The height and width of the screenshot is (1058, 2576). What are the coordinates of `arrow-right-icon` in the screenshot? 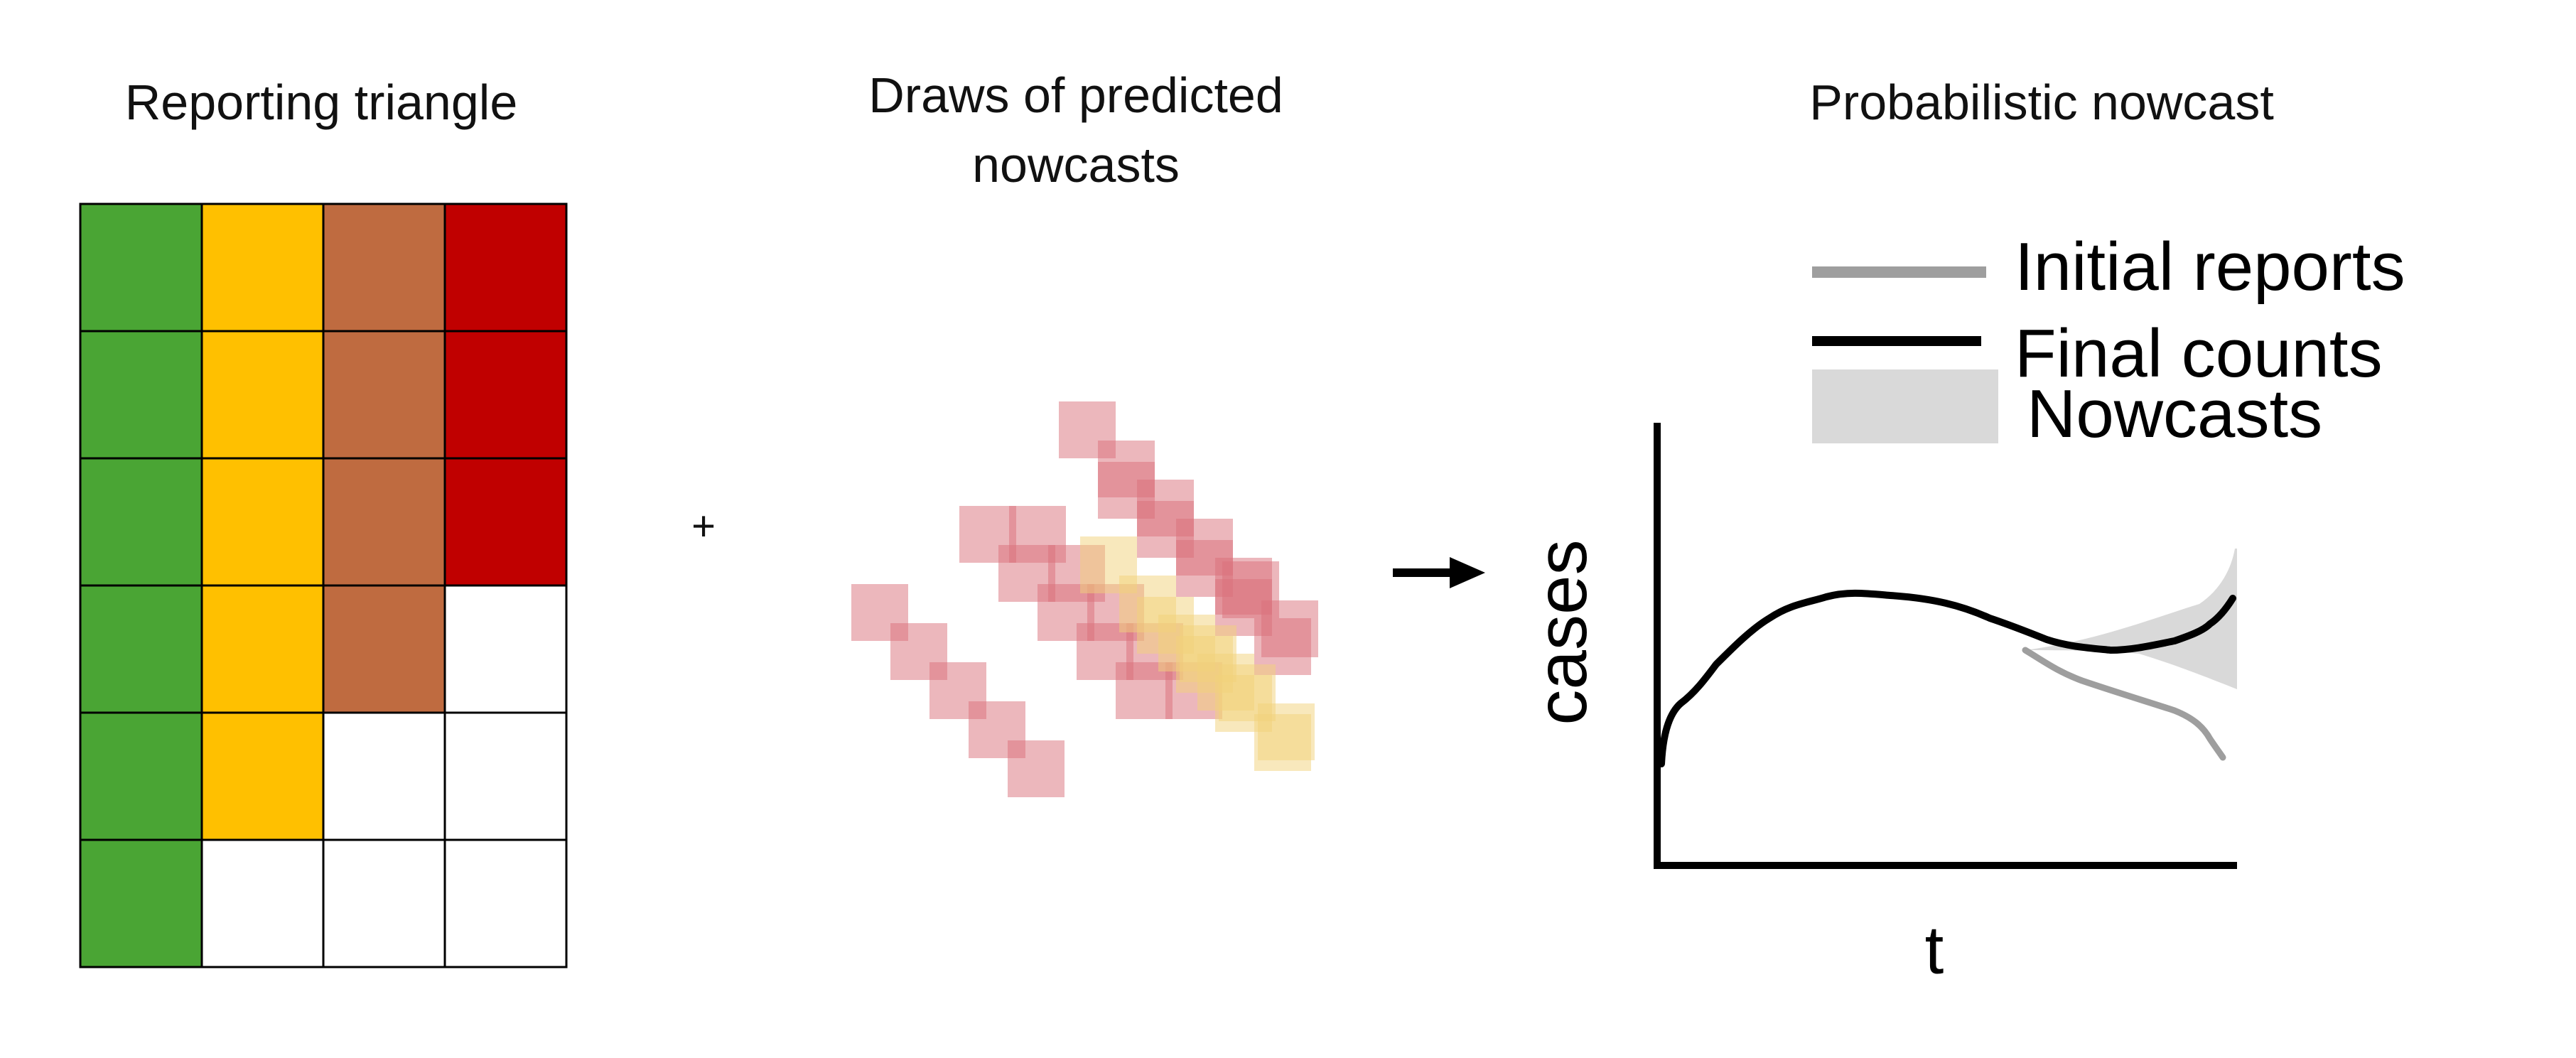 It's located at (1439, 572).